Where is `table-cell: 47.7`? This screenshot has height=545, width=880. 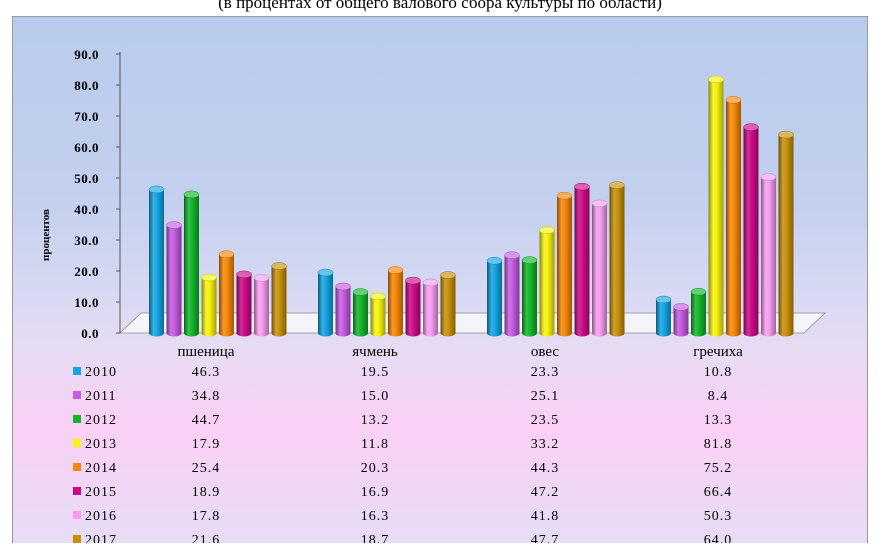 table-cell: 47.7 is located at coordinates (545, 538).